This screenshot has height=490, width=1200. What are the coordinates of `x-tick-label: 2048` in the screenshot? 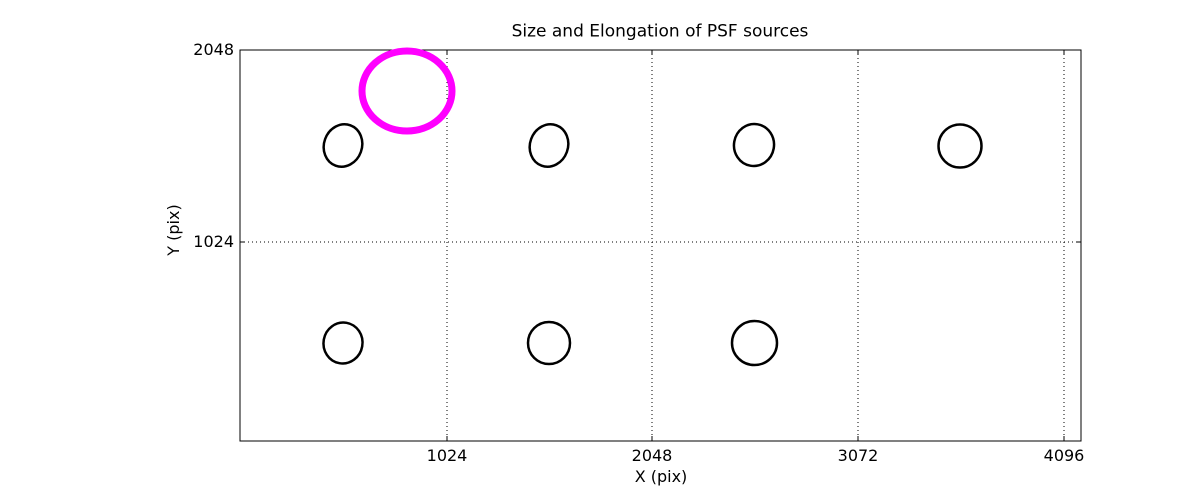 It's located at (652, 455).